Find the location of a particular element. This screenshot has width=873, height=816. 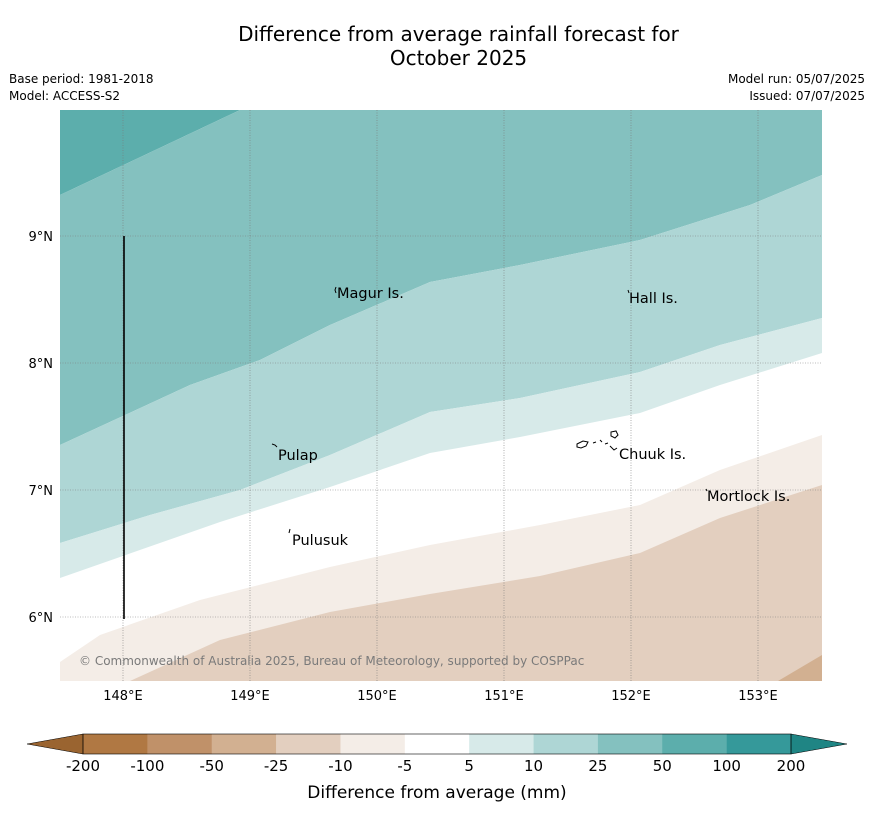

lat-tick-labels: 9°N 8°N 7°N 6°N is located at coordinates (41, 428).